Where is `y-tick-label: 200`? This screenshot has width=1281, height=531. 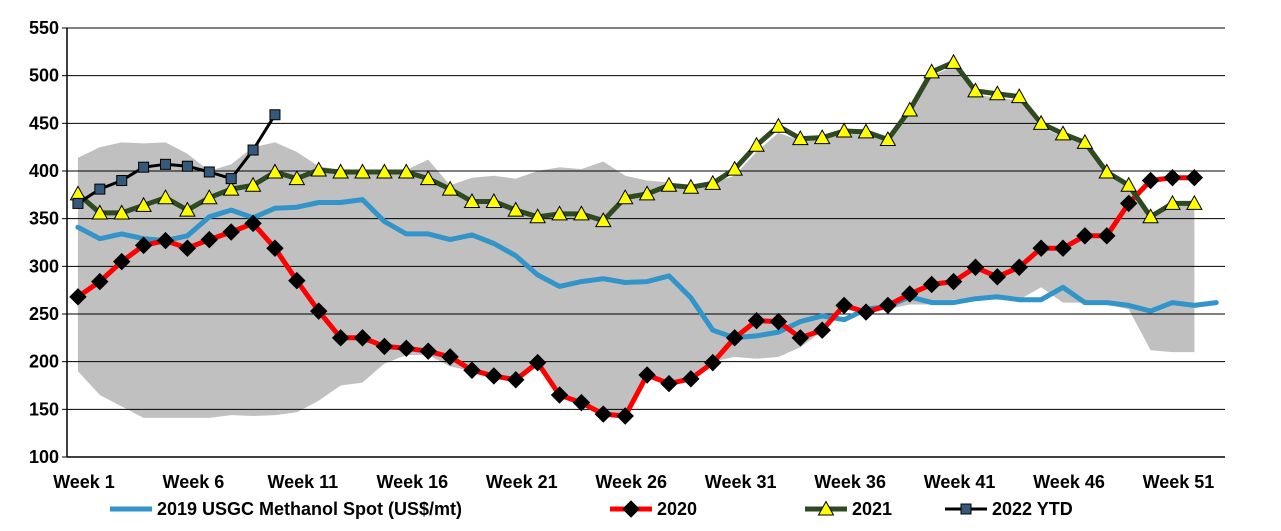 y-tick-label: 200 is located at coordinates (44, 362).